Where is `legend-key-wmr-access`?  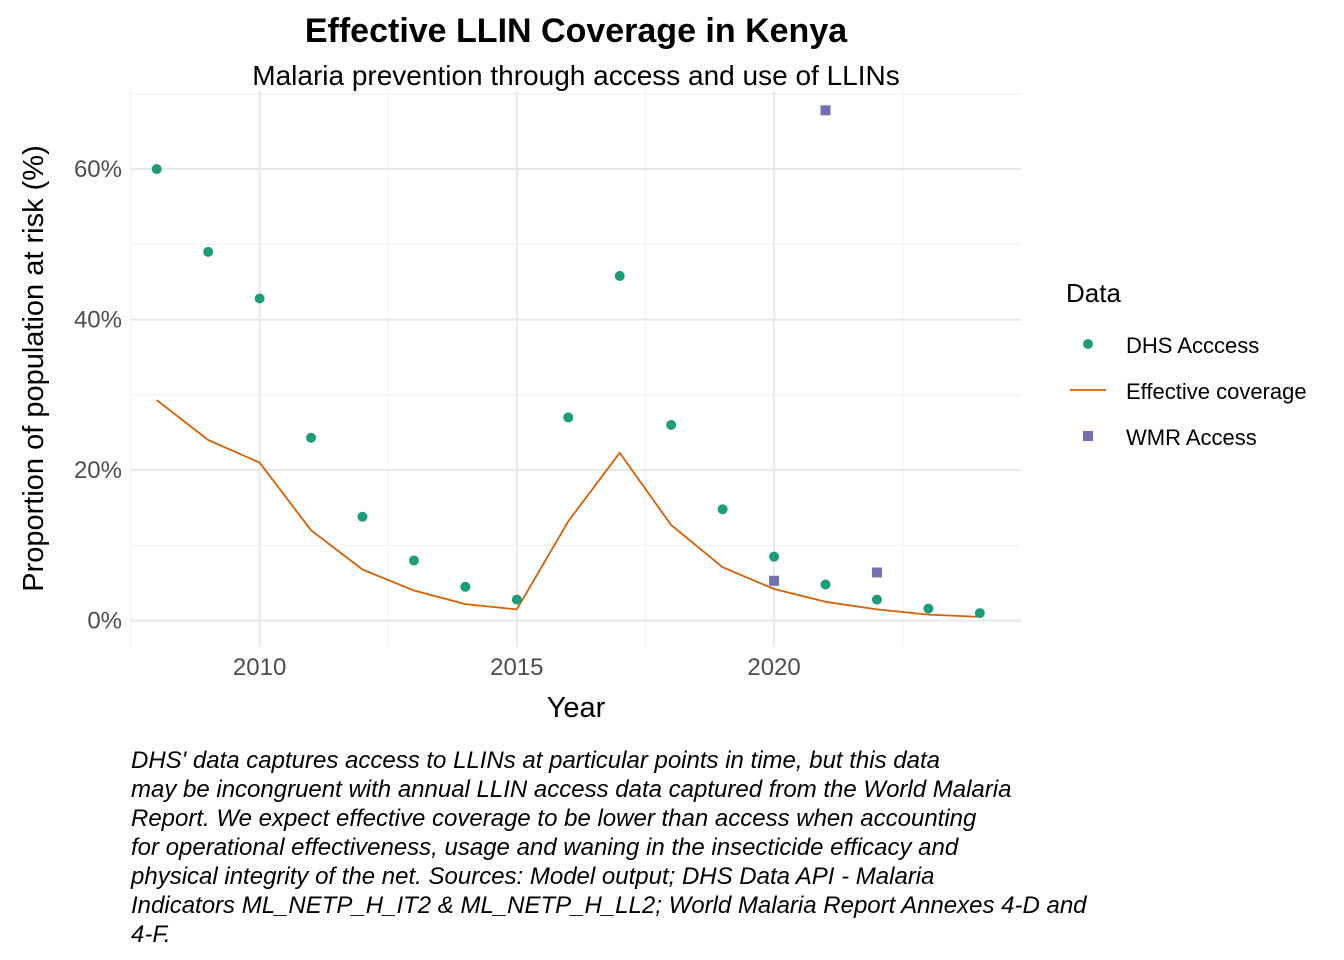
legend-key-wmr-access is located at coordinates (1088, 436).